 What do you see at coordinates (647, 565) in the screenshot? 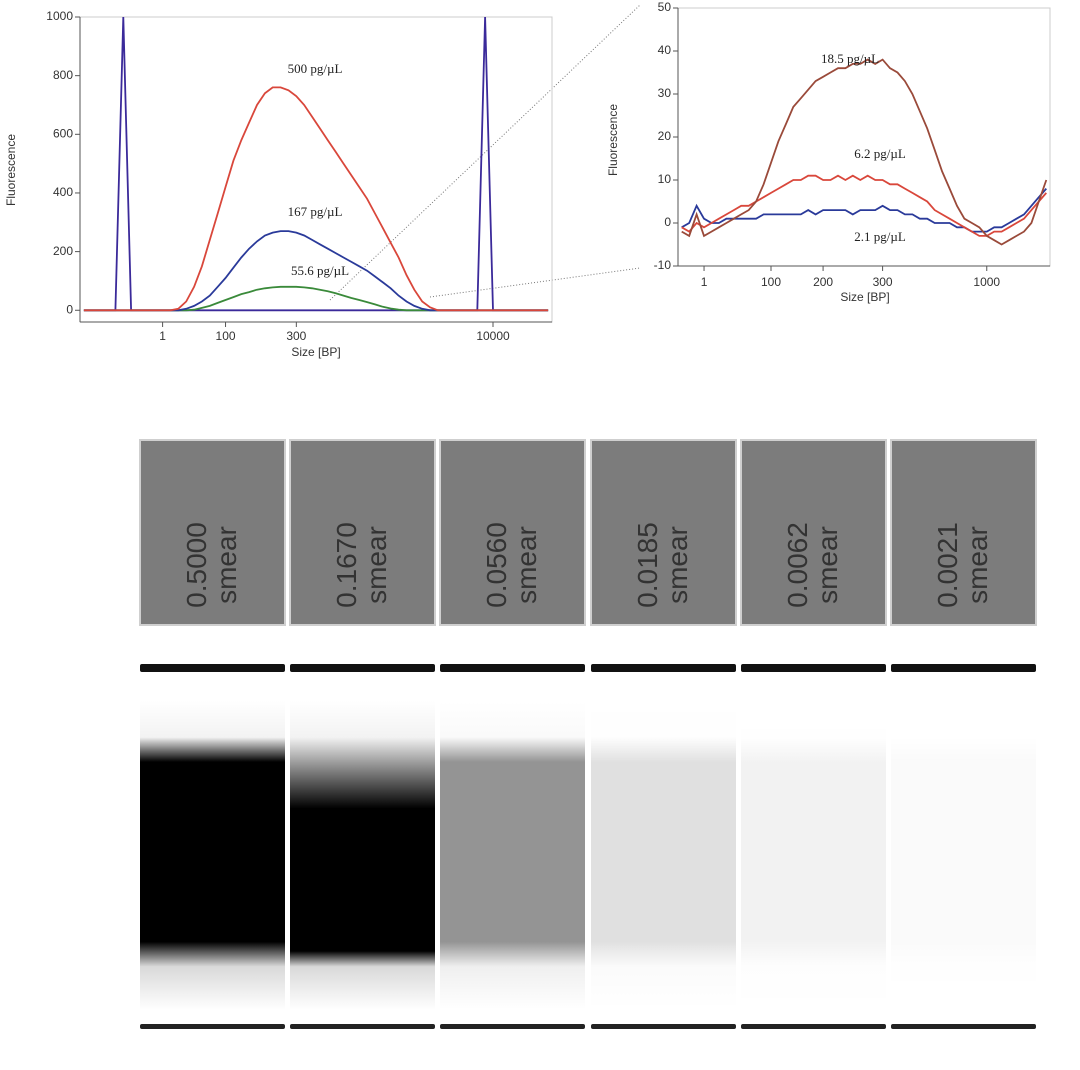
I see `lane-concentration: 0.0185` at bounding box center [647, 565].